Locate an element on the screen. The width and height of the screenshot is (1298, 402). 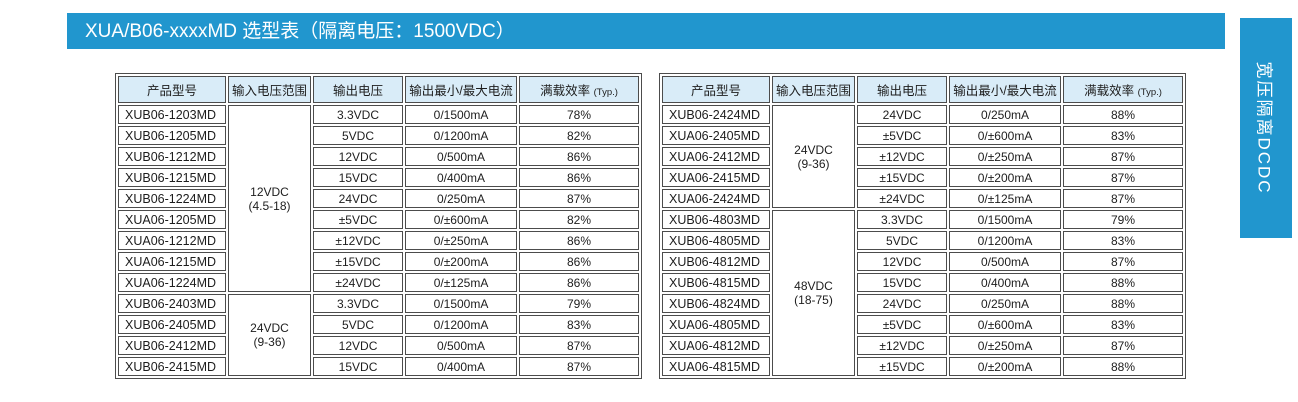
table-row: XUA06-2424MD ±24VDC 0/±125mA 87% is located at coordinates (923, 198).